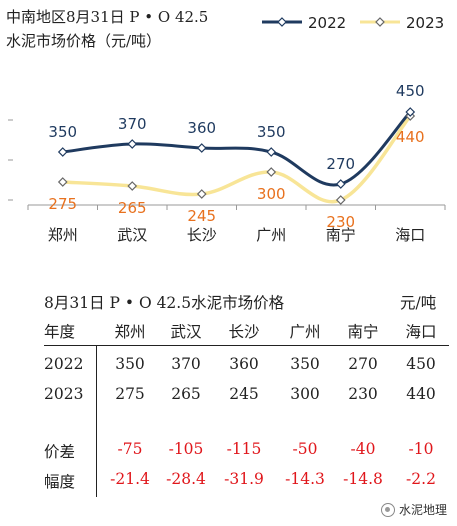 This screenshot has width=457, height=526. Describe the element at coordinates (271, 194) in the screenshot. I see `data-label-2023: 300` at that location.